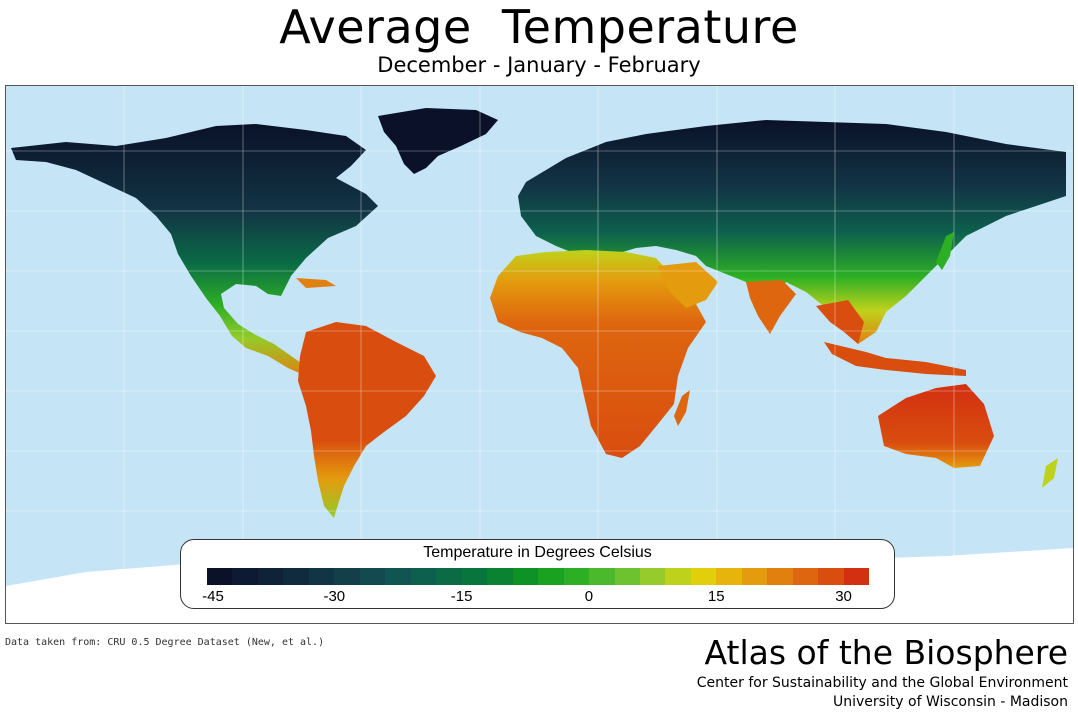 The height and width of the screenshot is (716, 1078). What do you see at coordinates (945, 251) in the screenshot?
I see `japan` at bounding box center [945, 251].